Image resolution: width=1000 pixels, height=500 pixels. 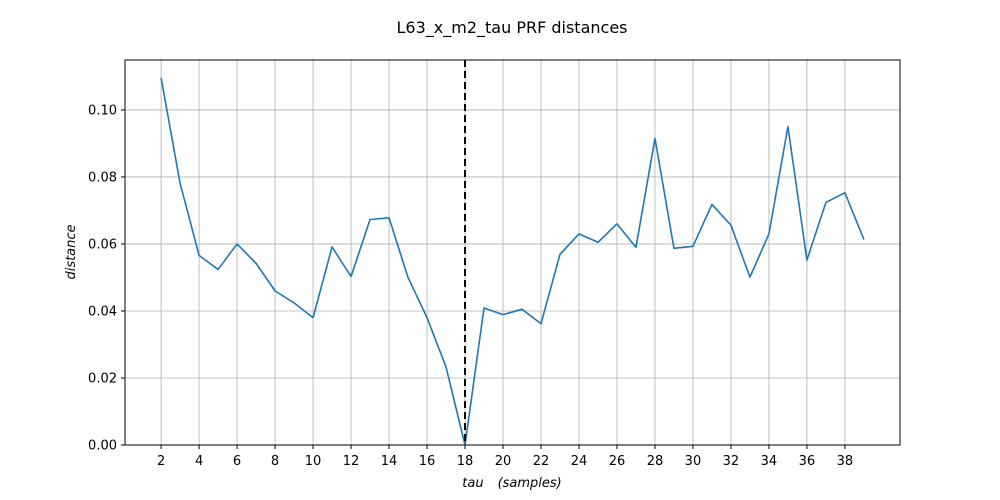 What do you see at coordinates (102, 446) in the screenshot?
I see `y-tick-label: 0.00` at bounding box center [102, 446].